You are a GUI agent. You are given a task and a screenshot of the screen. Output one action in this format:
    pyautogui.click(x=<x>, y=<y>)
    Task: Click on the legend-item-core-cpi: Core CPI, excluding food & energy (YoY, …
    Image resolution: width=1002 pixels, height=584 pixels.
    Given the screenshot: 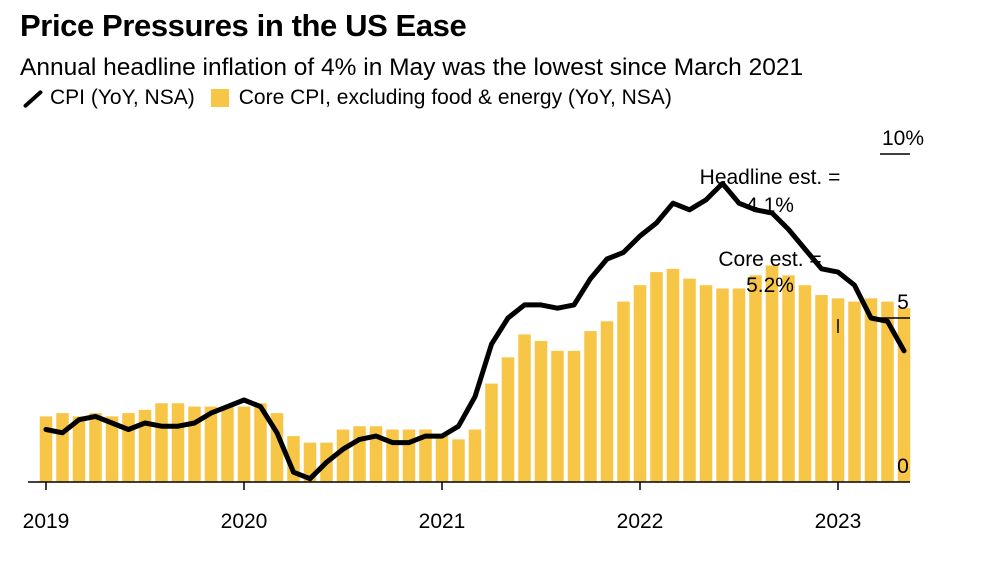 What is the action you would take?
    pyautogui.click(x=441, y=98)
    